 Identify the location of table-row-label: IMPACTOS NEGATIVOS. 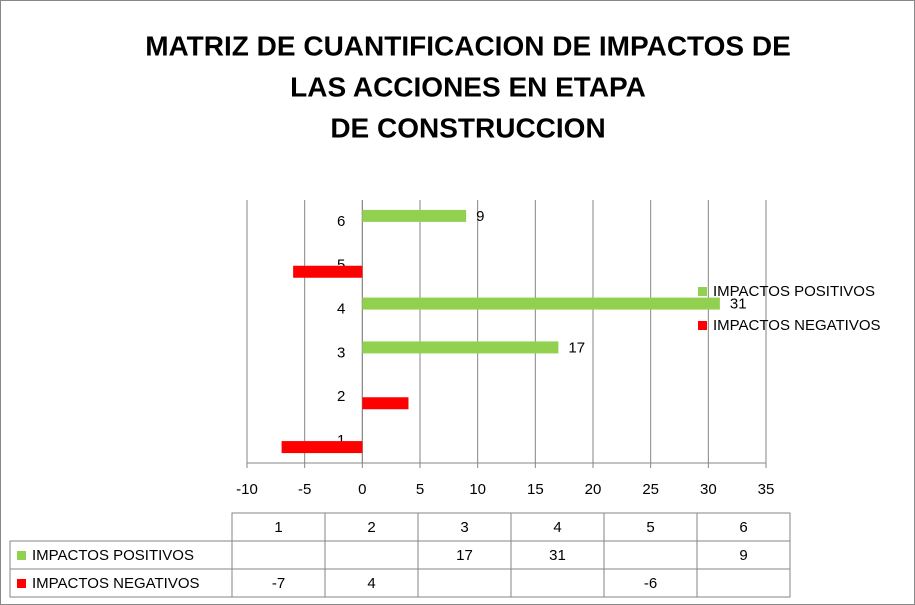
(116, 583).